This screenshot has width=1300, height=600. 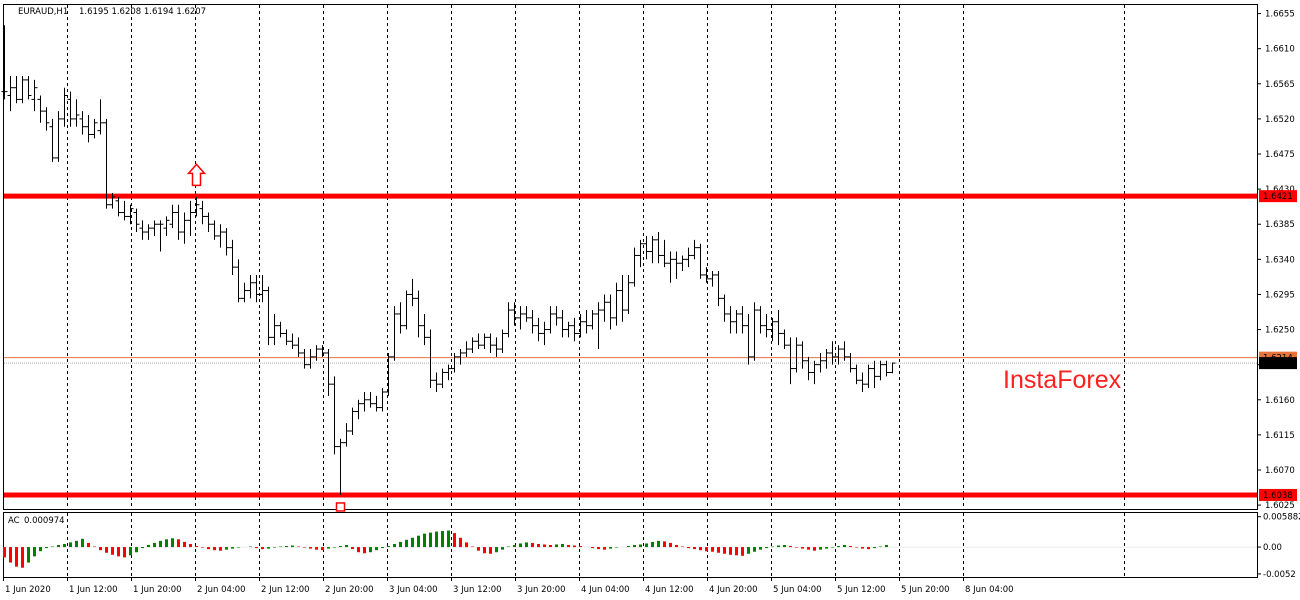 What do you see at coordinates (541, 590) in the screenshot?
I see `time-tick-label: 3 Jun 20:00` at bounding box center [541, 590].